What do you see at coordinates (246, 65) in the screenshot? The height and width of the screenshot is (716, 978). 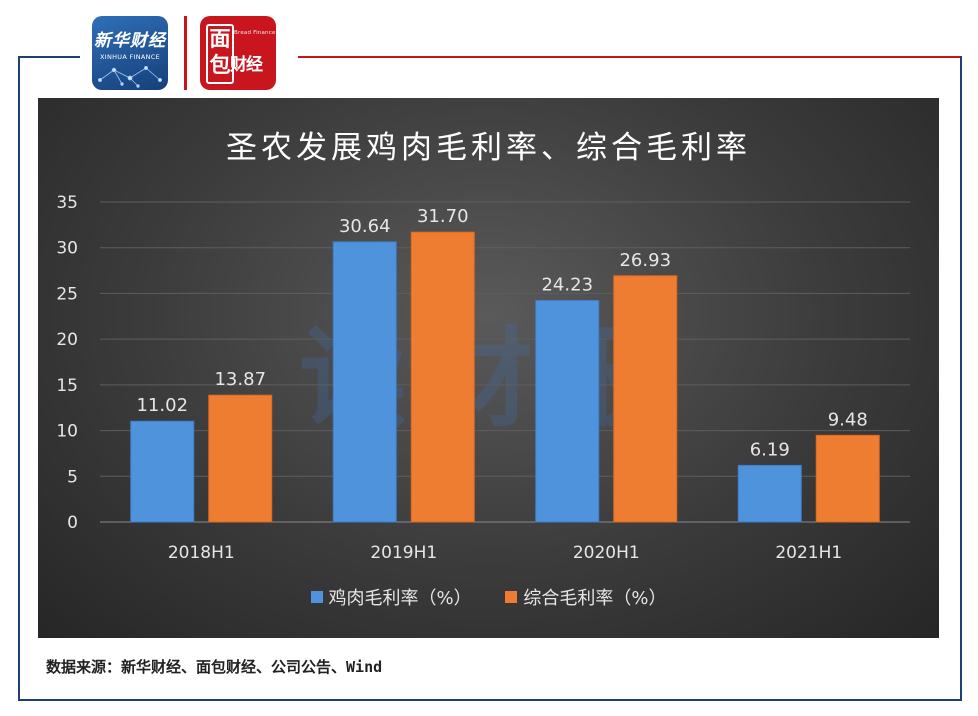 I see `mianbao-logo-brand: 财经` at bounding box center [246, 65].